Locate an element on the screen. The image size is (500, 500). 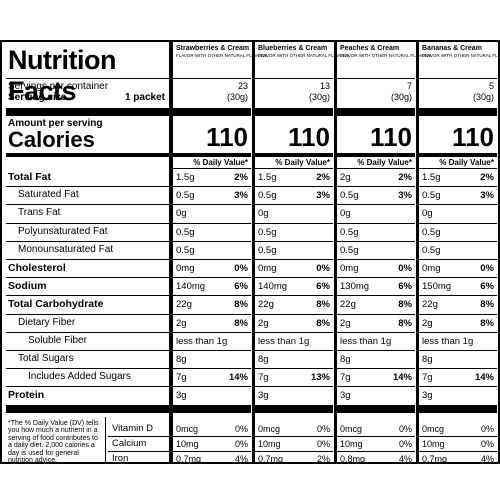
nutrient-label-sol_fiber: Soluble Fiber is located at coordinates (57, 340).